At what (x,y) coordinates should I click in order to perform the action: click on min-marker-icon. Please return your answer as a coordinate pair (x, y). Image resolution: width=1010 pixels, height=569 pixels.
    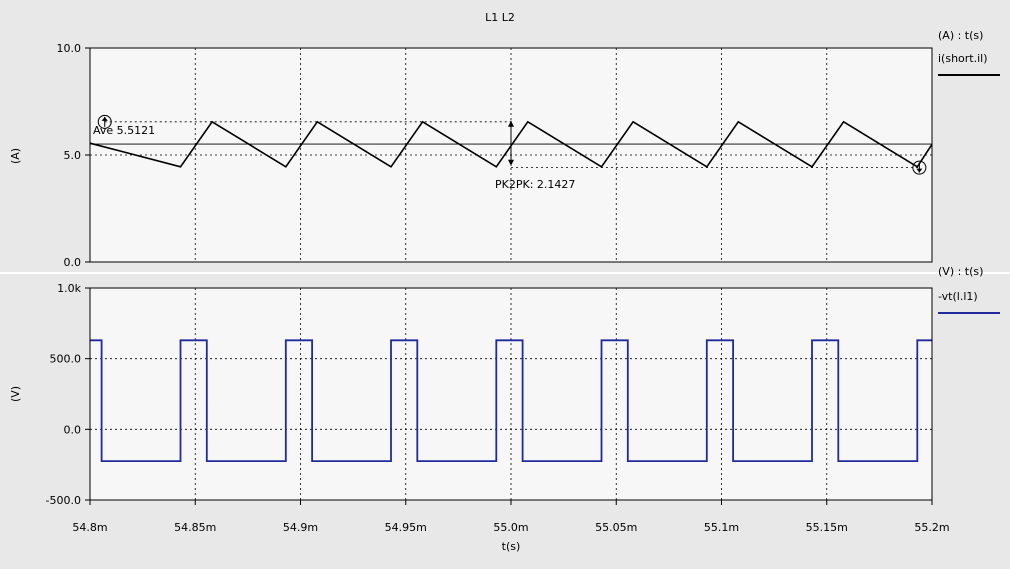
    Looking at the image, I should click on (919, 167).